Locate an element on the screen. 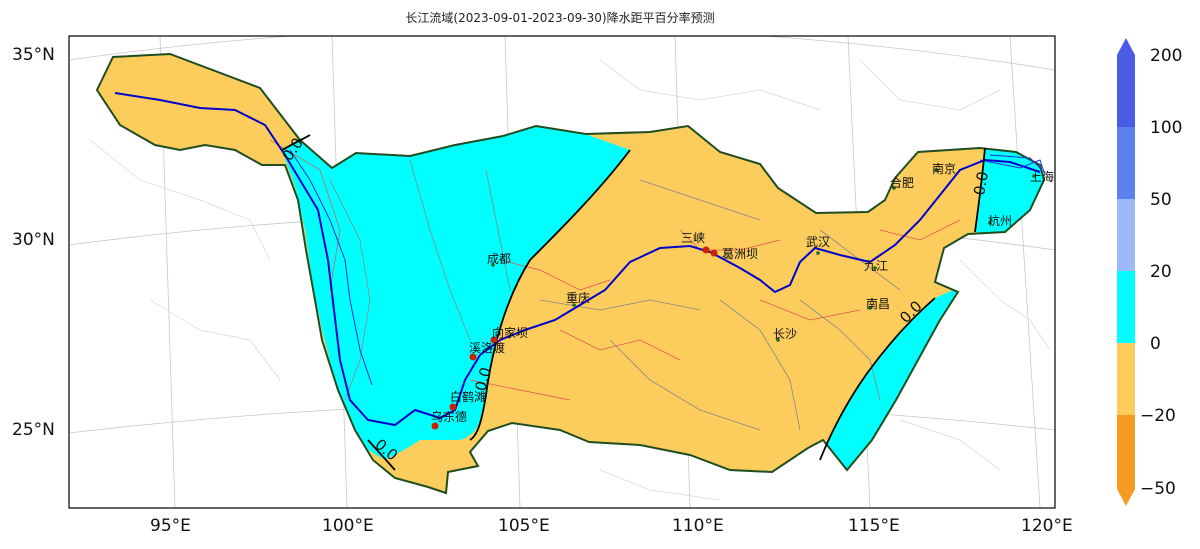 This screenshot has height=549, width=1200. city-label-hefei: 合肥 is located at coordinates (902, 182).